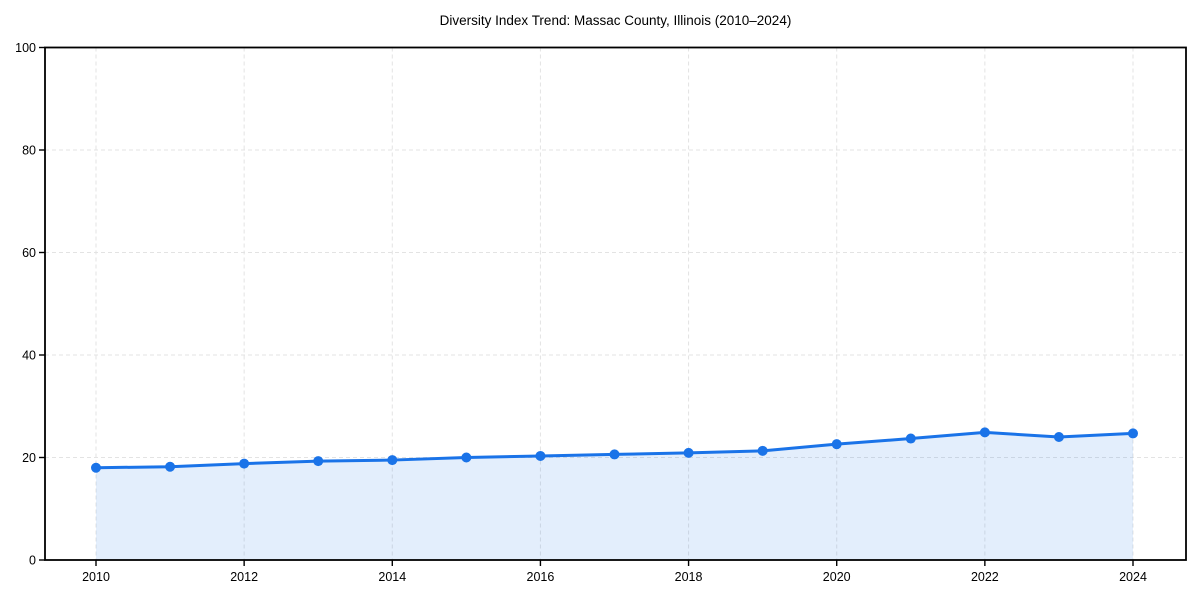 The width and height of the screenshot is (1200, 600). Describe the element at coordinates (541, 577) in the screenshot. I see `x-tick-label: 2016` at that location.